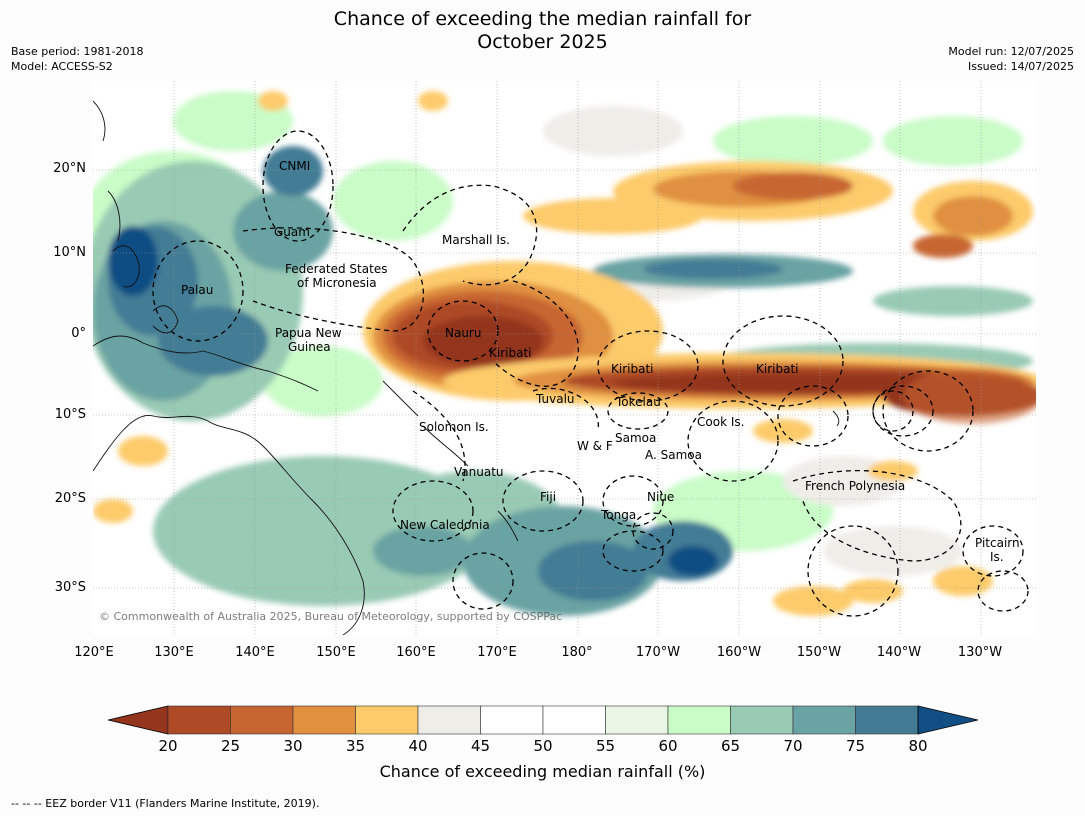  What do you see at coordinates (308, 333) in the screenshot?
I see `place-png-line1: Papua New` at bounding box center [308, 333].